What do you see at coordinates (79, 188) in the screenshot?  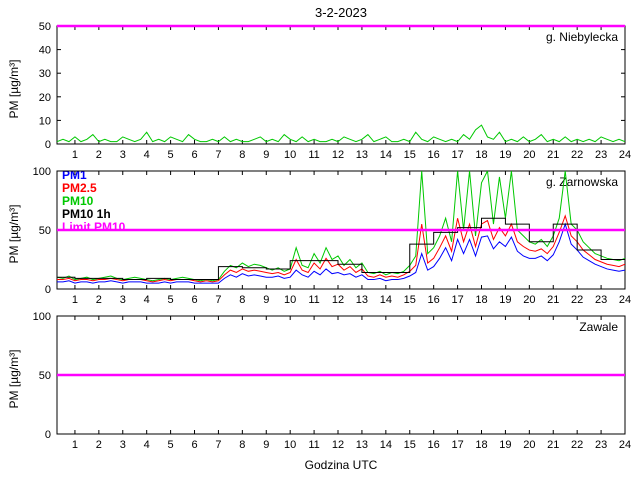 I see `legend-item-pm25: PM2.5` at bounding box center [79, 188].